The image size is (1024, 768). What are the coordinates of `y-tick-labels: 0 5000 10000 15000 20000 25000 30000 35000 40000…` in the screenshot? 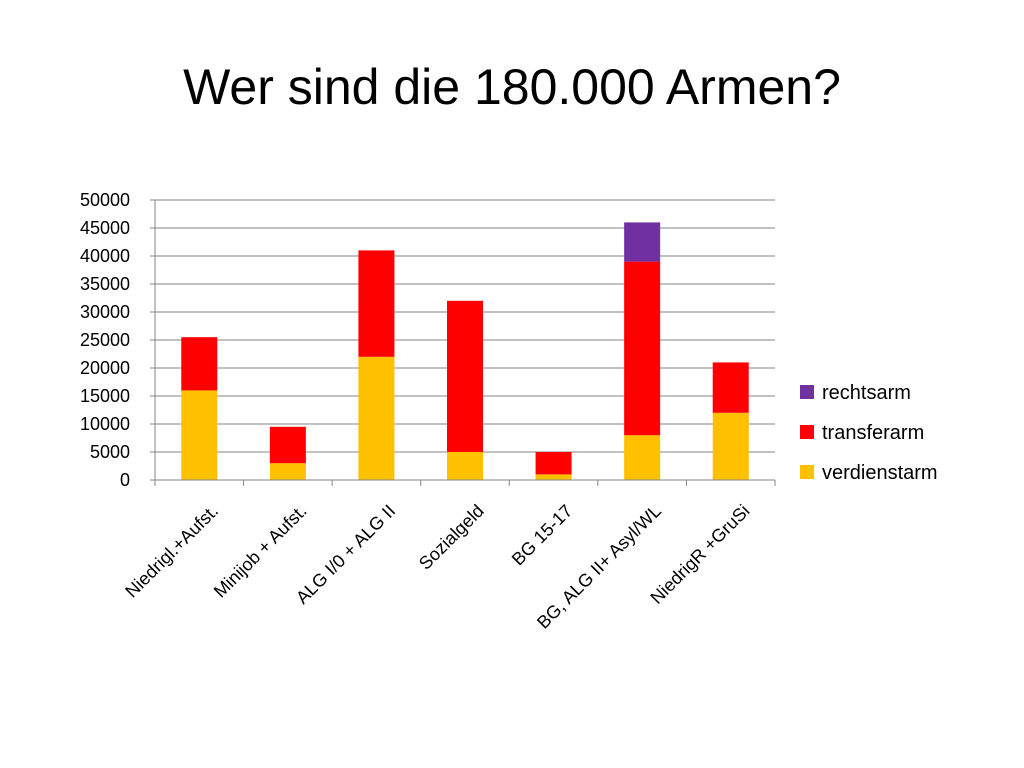 It's located at (105, 340).